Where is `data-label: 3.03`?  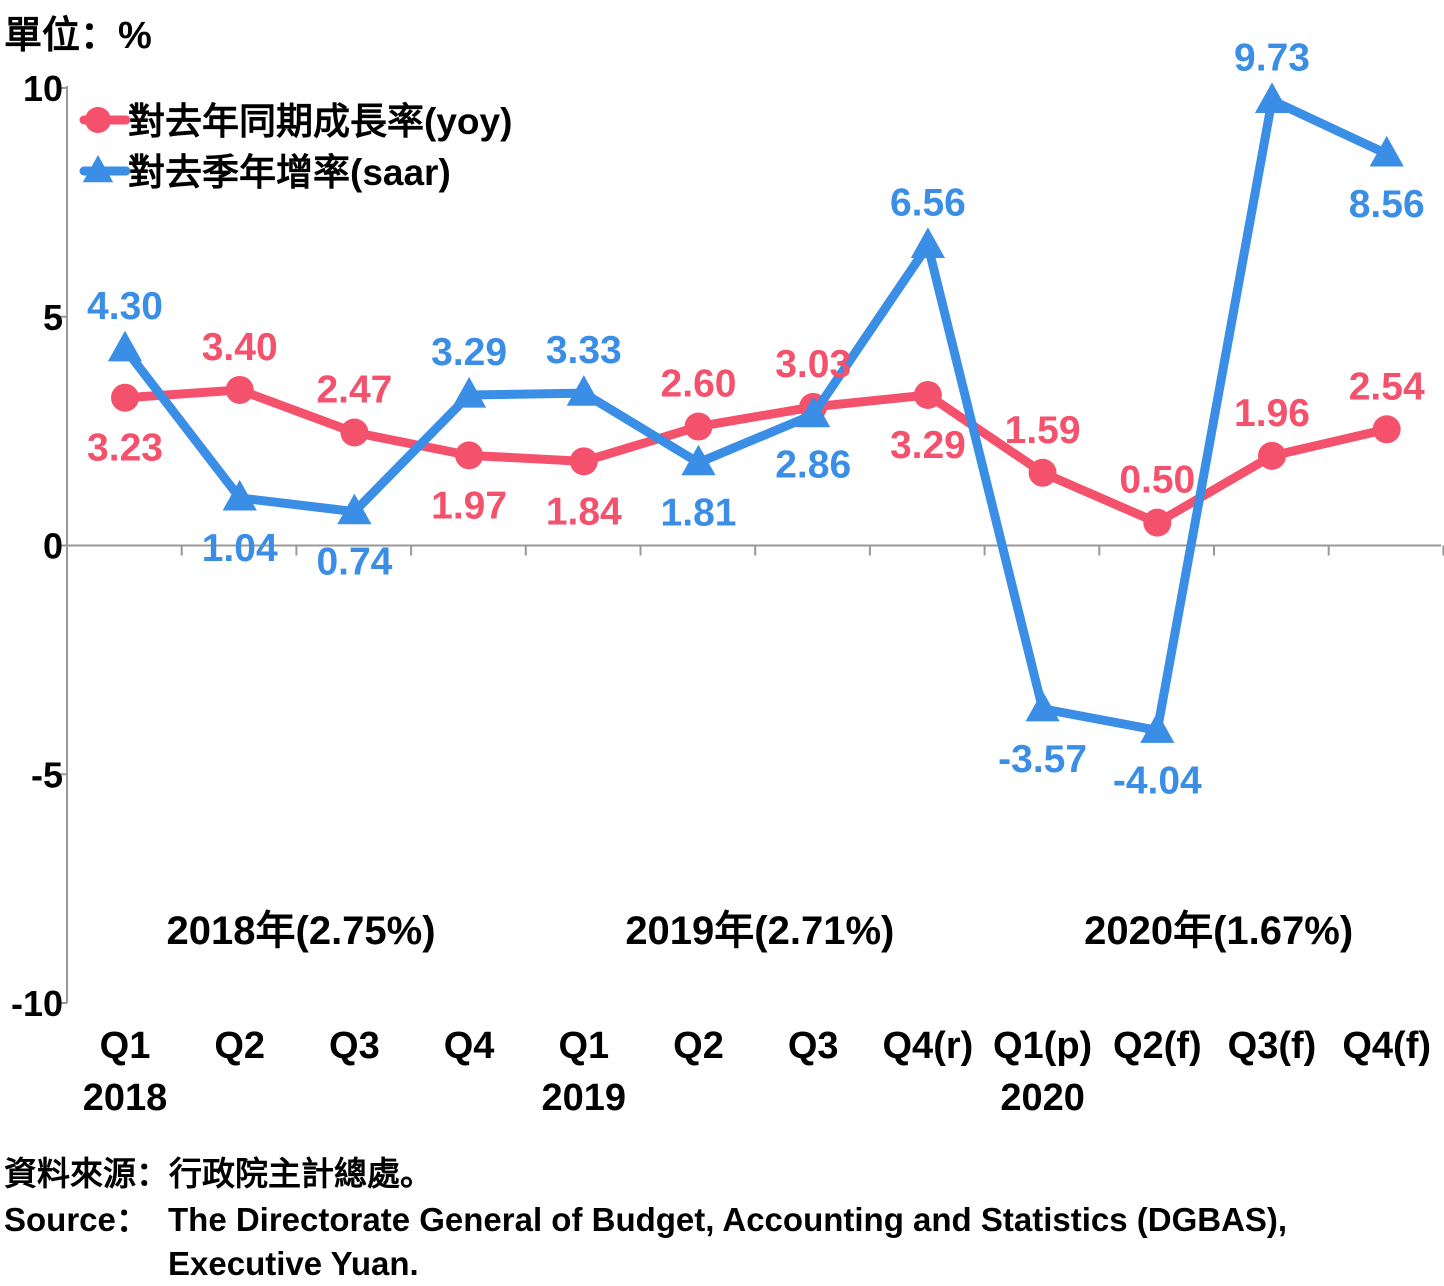
data-label: 3.03 is located at coordinates (813, 364).